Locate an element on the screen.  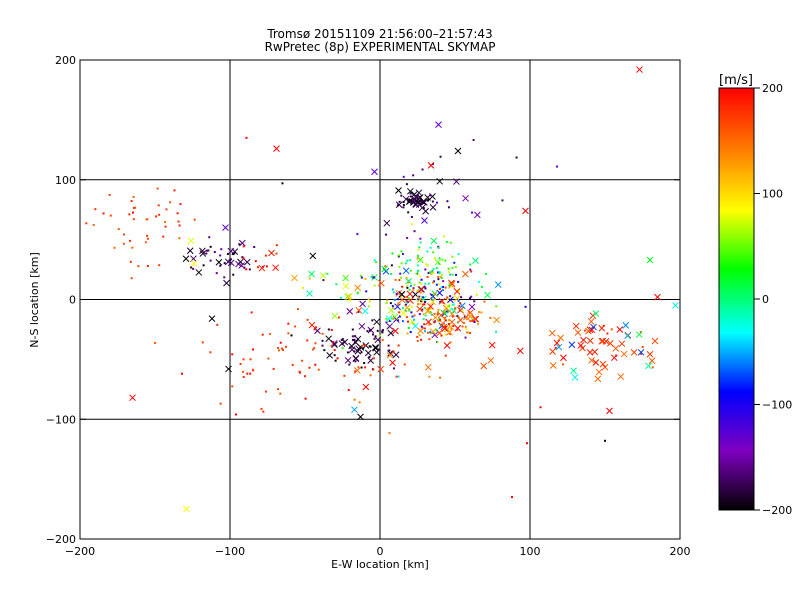
colorbar-label: [m/s] is located at coordinates (736, 80).